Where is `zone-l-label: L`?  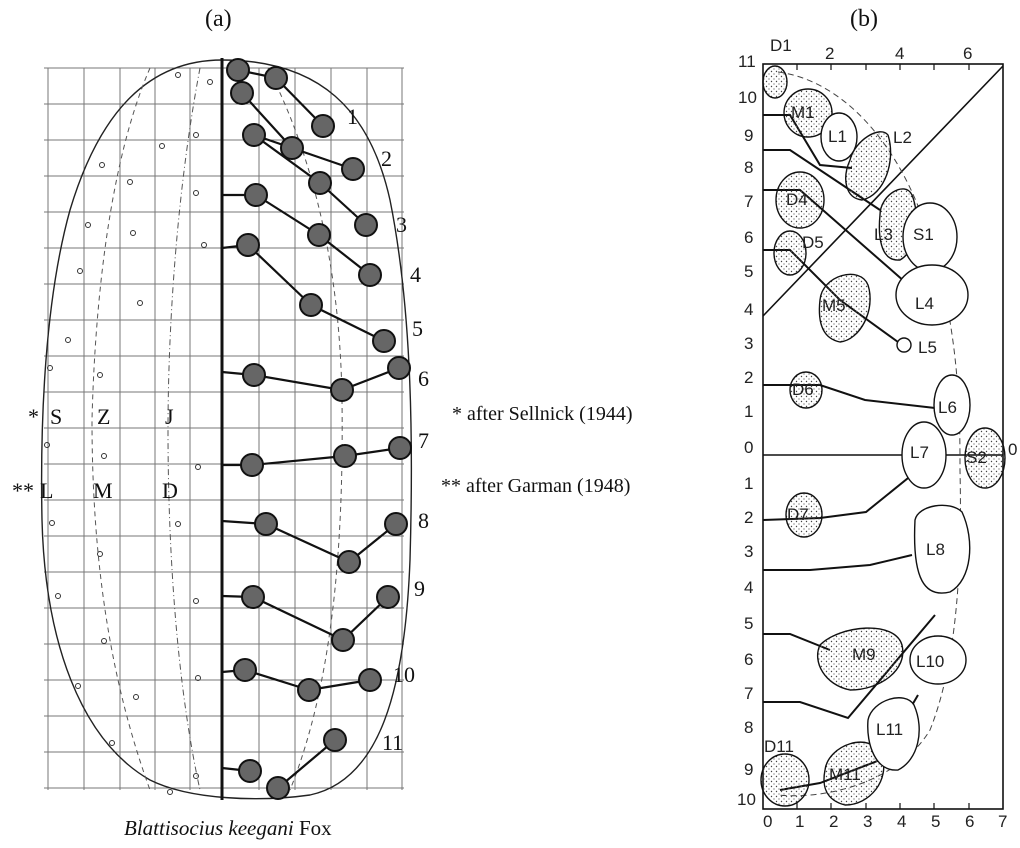 zone-l-label: L is located at coordinates (47, 490).